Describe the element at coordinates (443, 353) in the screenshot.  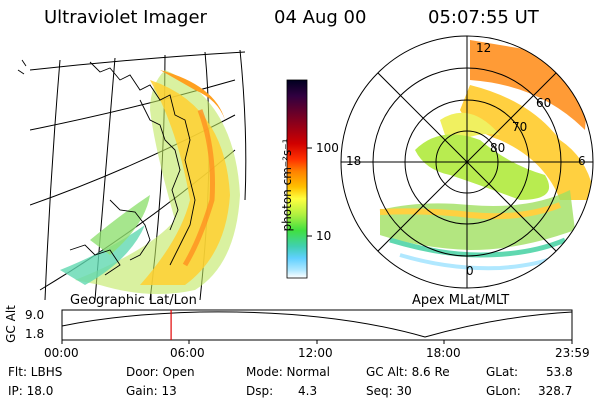
I see `time-tick-1800: 18:00` at that location.